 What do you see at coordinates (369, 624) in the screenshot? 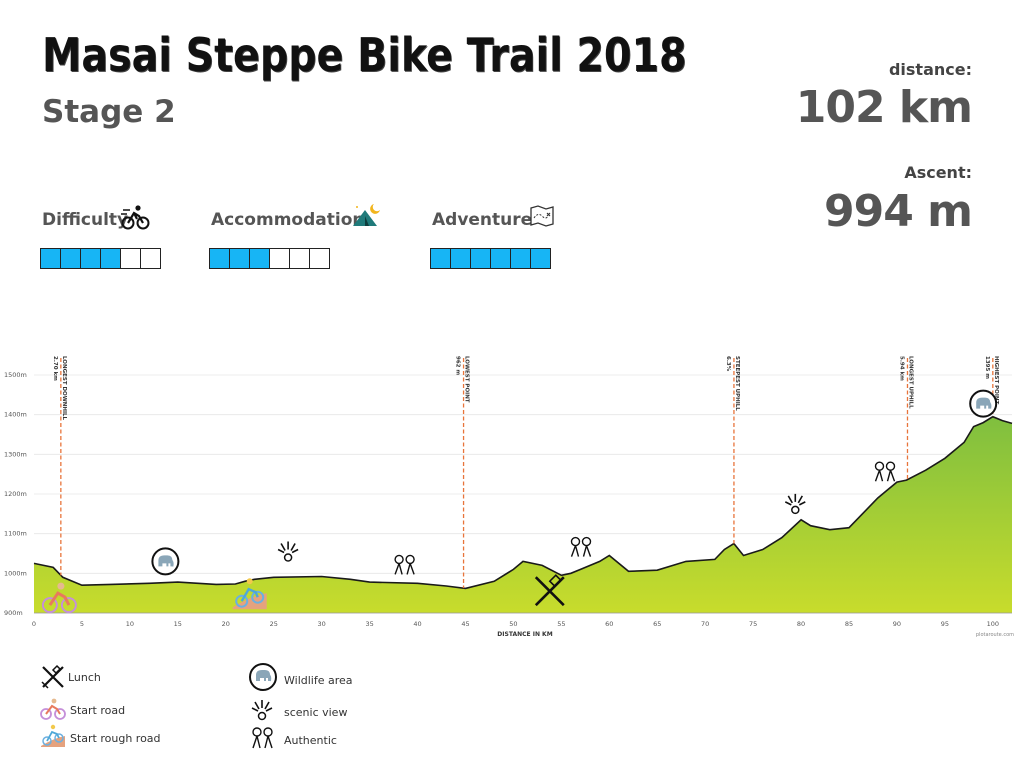
I see `x-tick-label: 35` at bounding box center [369, 624].